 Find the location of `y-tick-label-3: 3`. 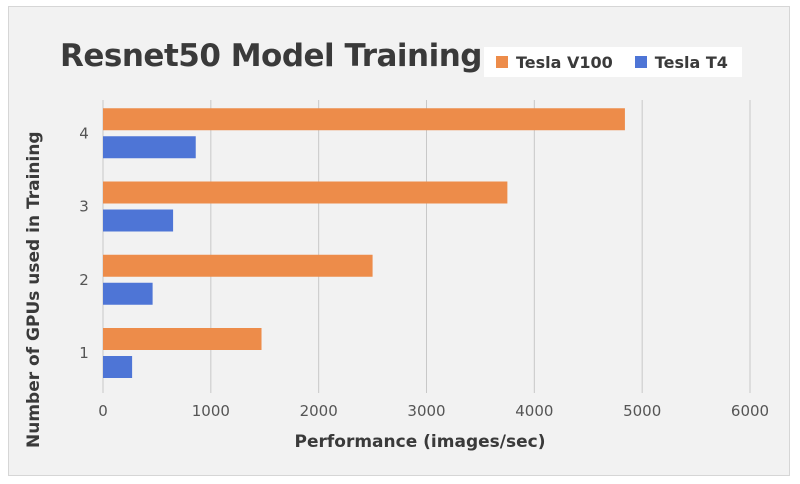

y-tick-label-3: 3 is located at coordinates (84, 207).